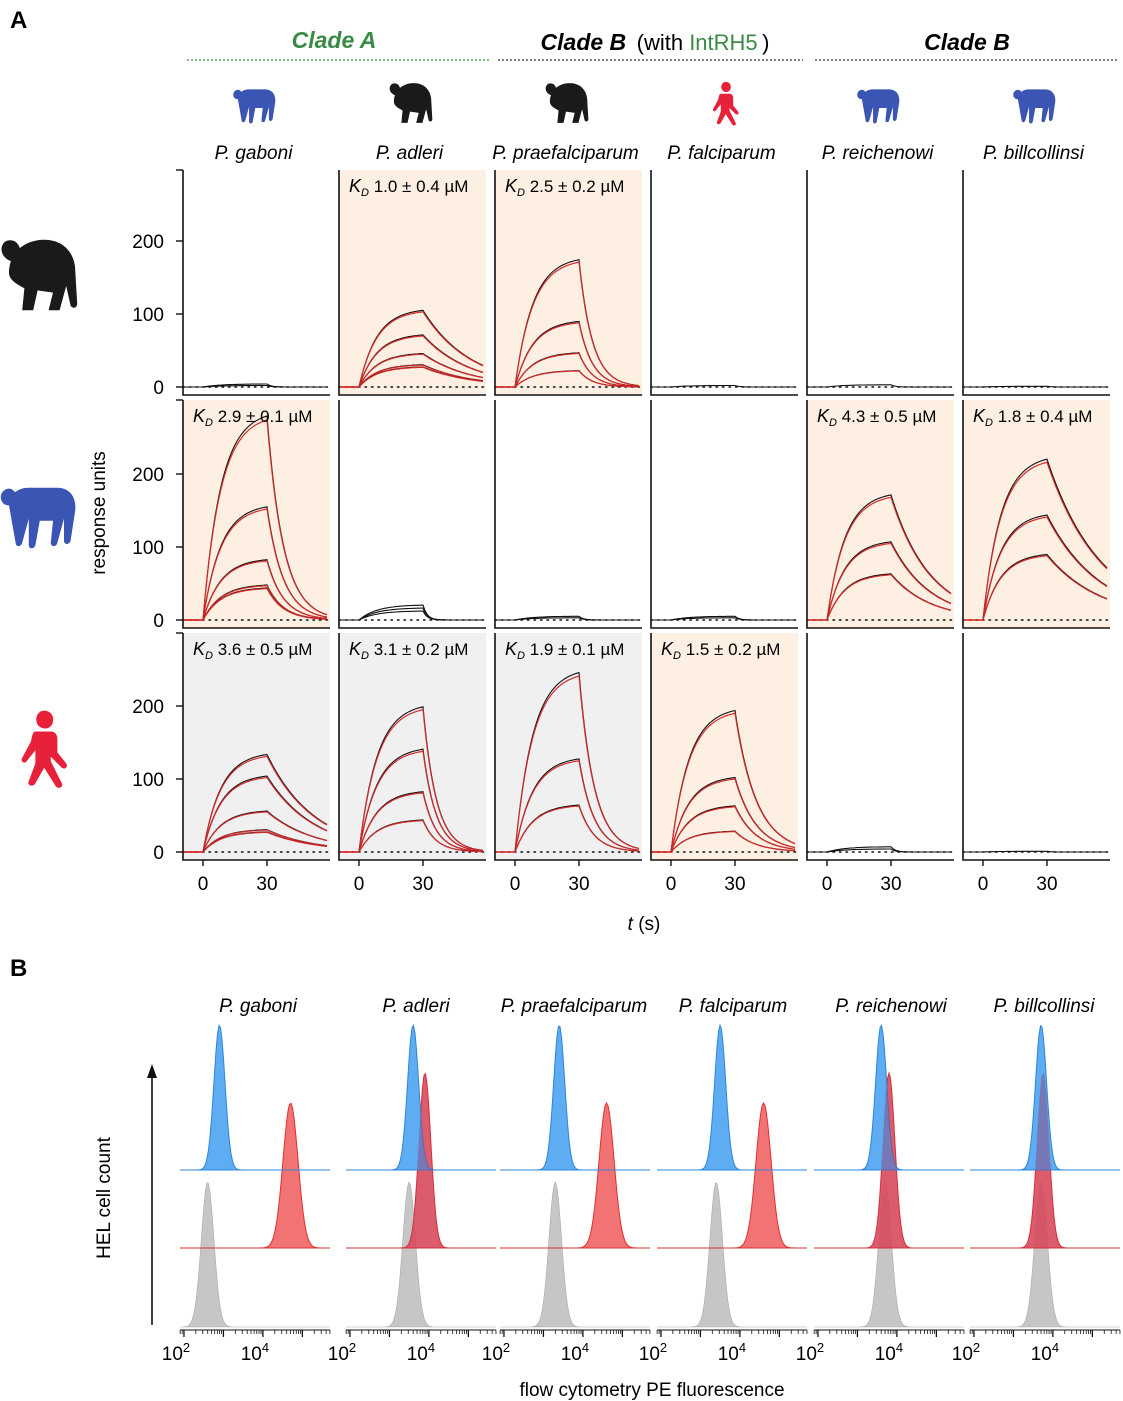 The width and height of the screenshot is (1123, 1401). I want to click on species-label-b: P. adleri, so click(416, 1006).